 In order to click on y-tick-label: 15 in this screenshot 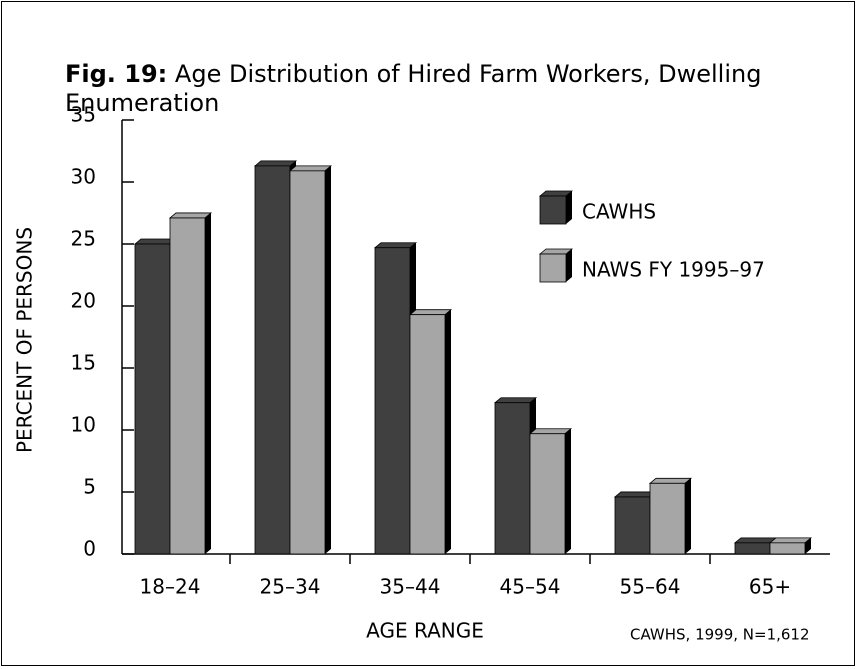, I will do `click(83, 363)`.